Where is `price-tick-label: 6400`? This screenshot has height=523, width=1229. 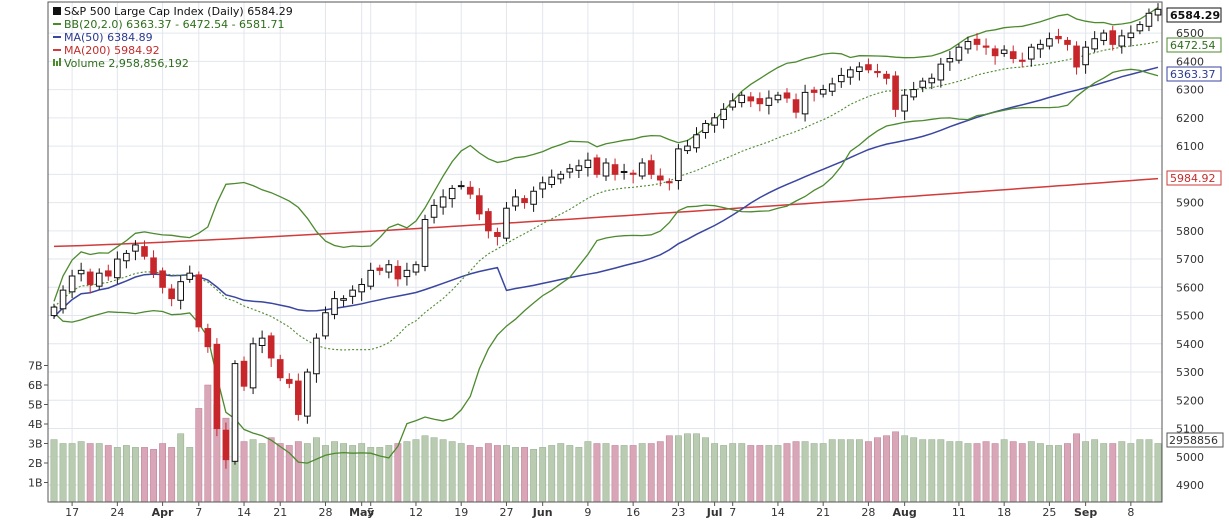
price-tick-label: 6400 is located at coordinates (1190, 61).